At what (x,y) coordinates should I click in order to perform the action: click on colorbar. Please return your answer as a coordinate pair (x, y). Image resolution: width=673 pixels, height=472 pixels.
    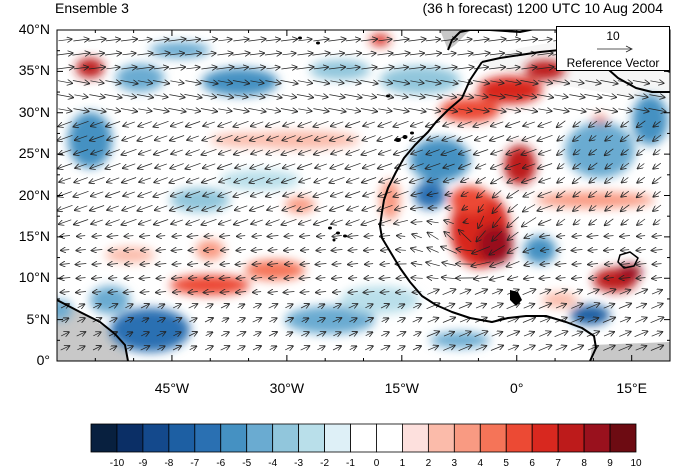
    Looking at the image, I should click on (363, 438).